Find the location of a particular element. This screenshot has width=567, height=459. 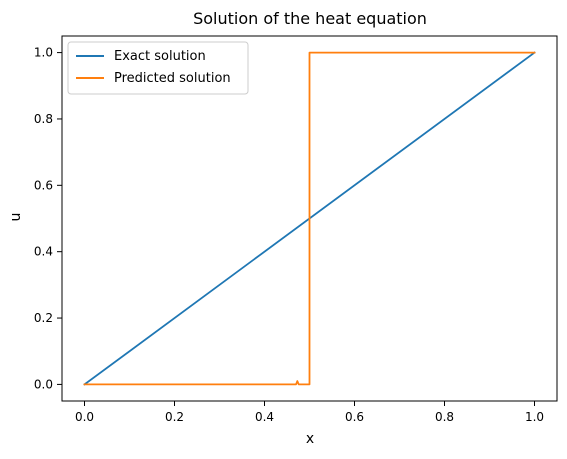

x-tick-label: 0.8 is located at coordinates (444, 417).